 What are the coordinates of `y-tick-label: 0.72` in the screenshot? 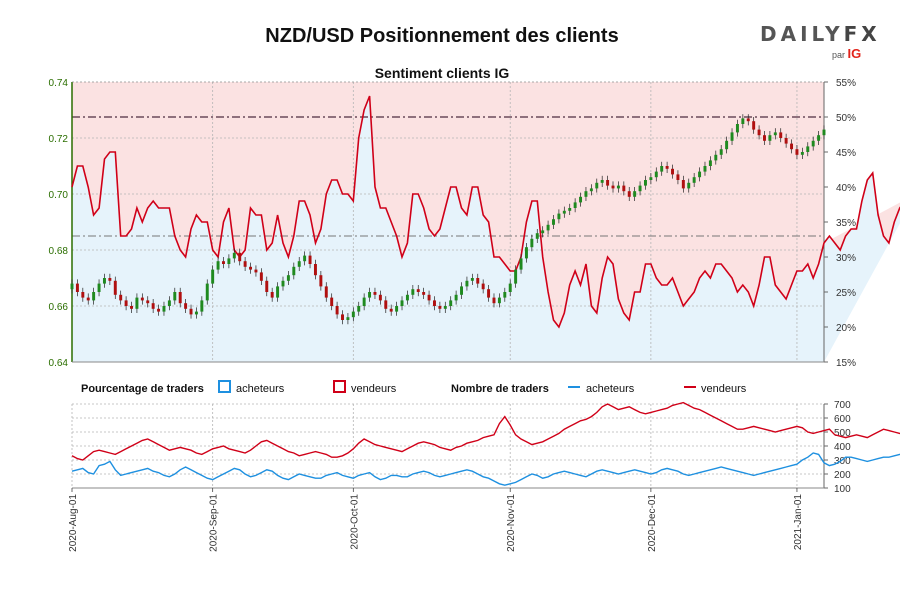 It's located at (59, 139).